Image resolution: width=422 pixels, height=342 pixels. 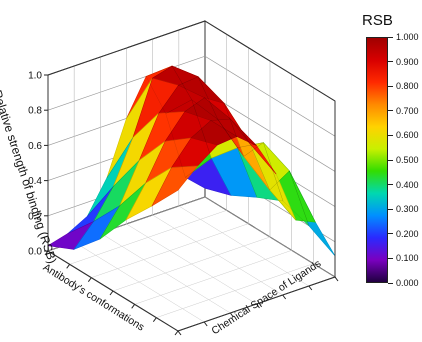 What do you see at coordinates (407, 37) in the screenshot?
I see `colorbar-tick-label: 1.000` at bounding box center [407, 37].